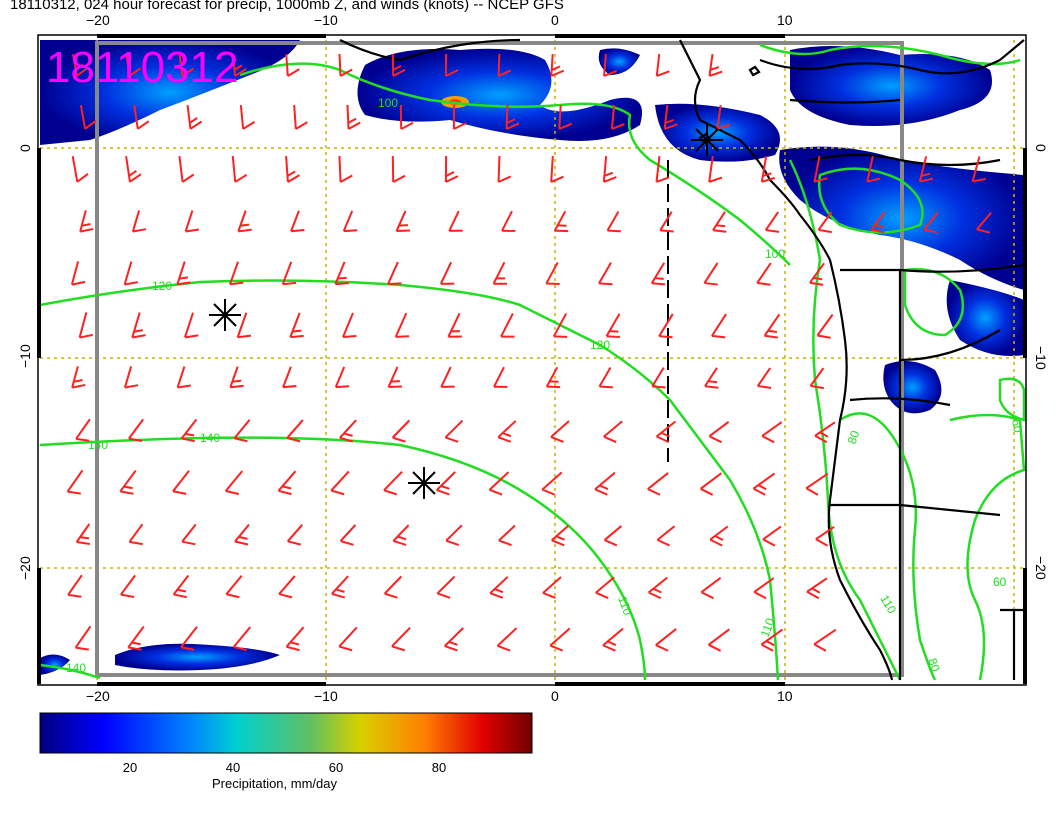 The image size is (1056, 816). Describe the element at coordinates (912, 387) in the screenshot. I see `precip-area-congo` at that location.